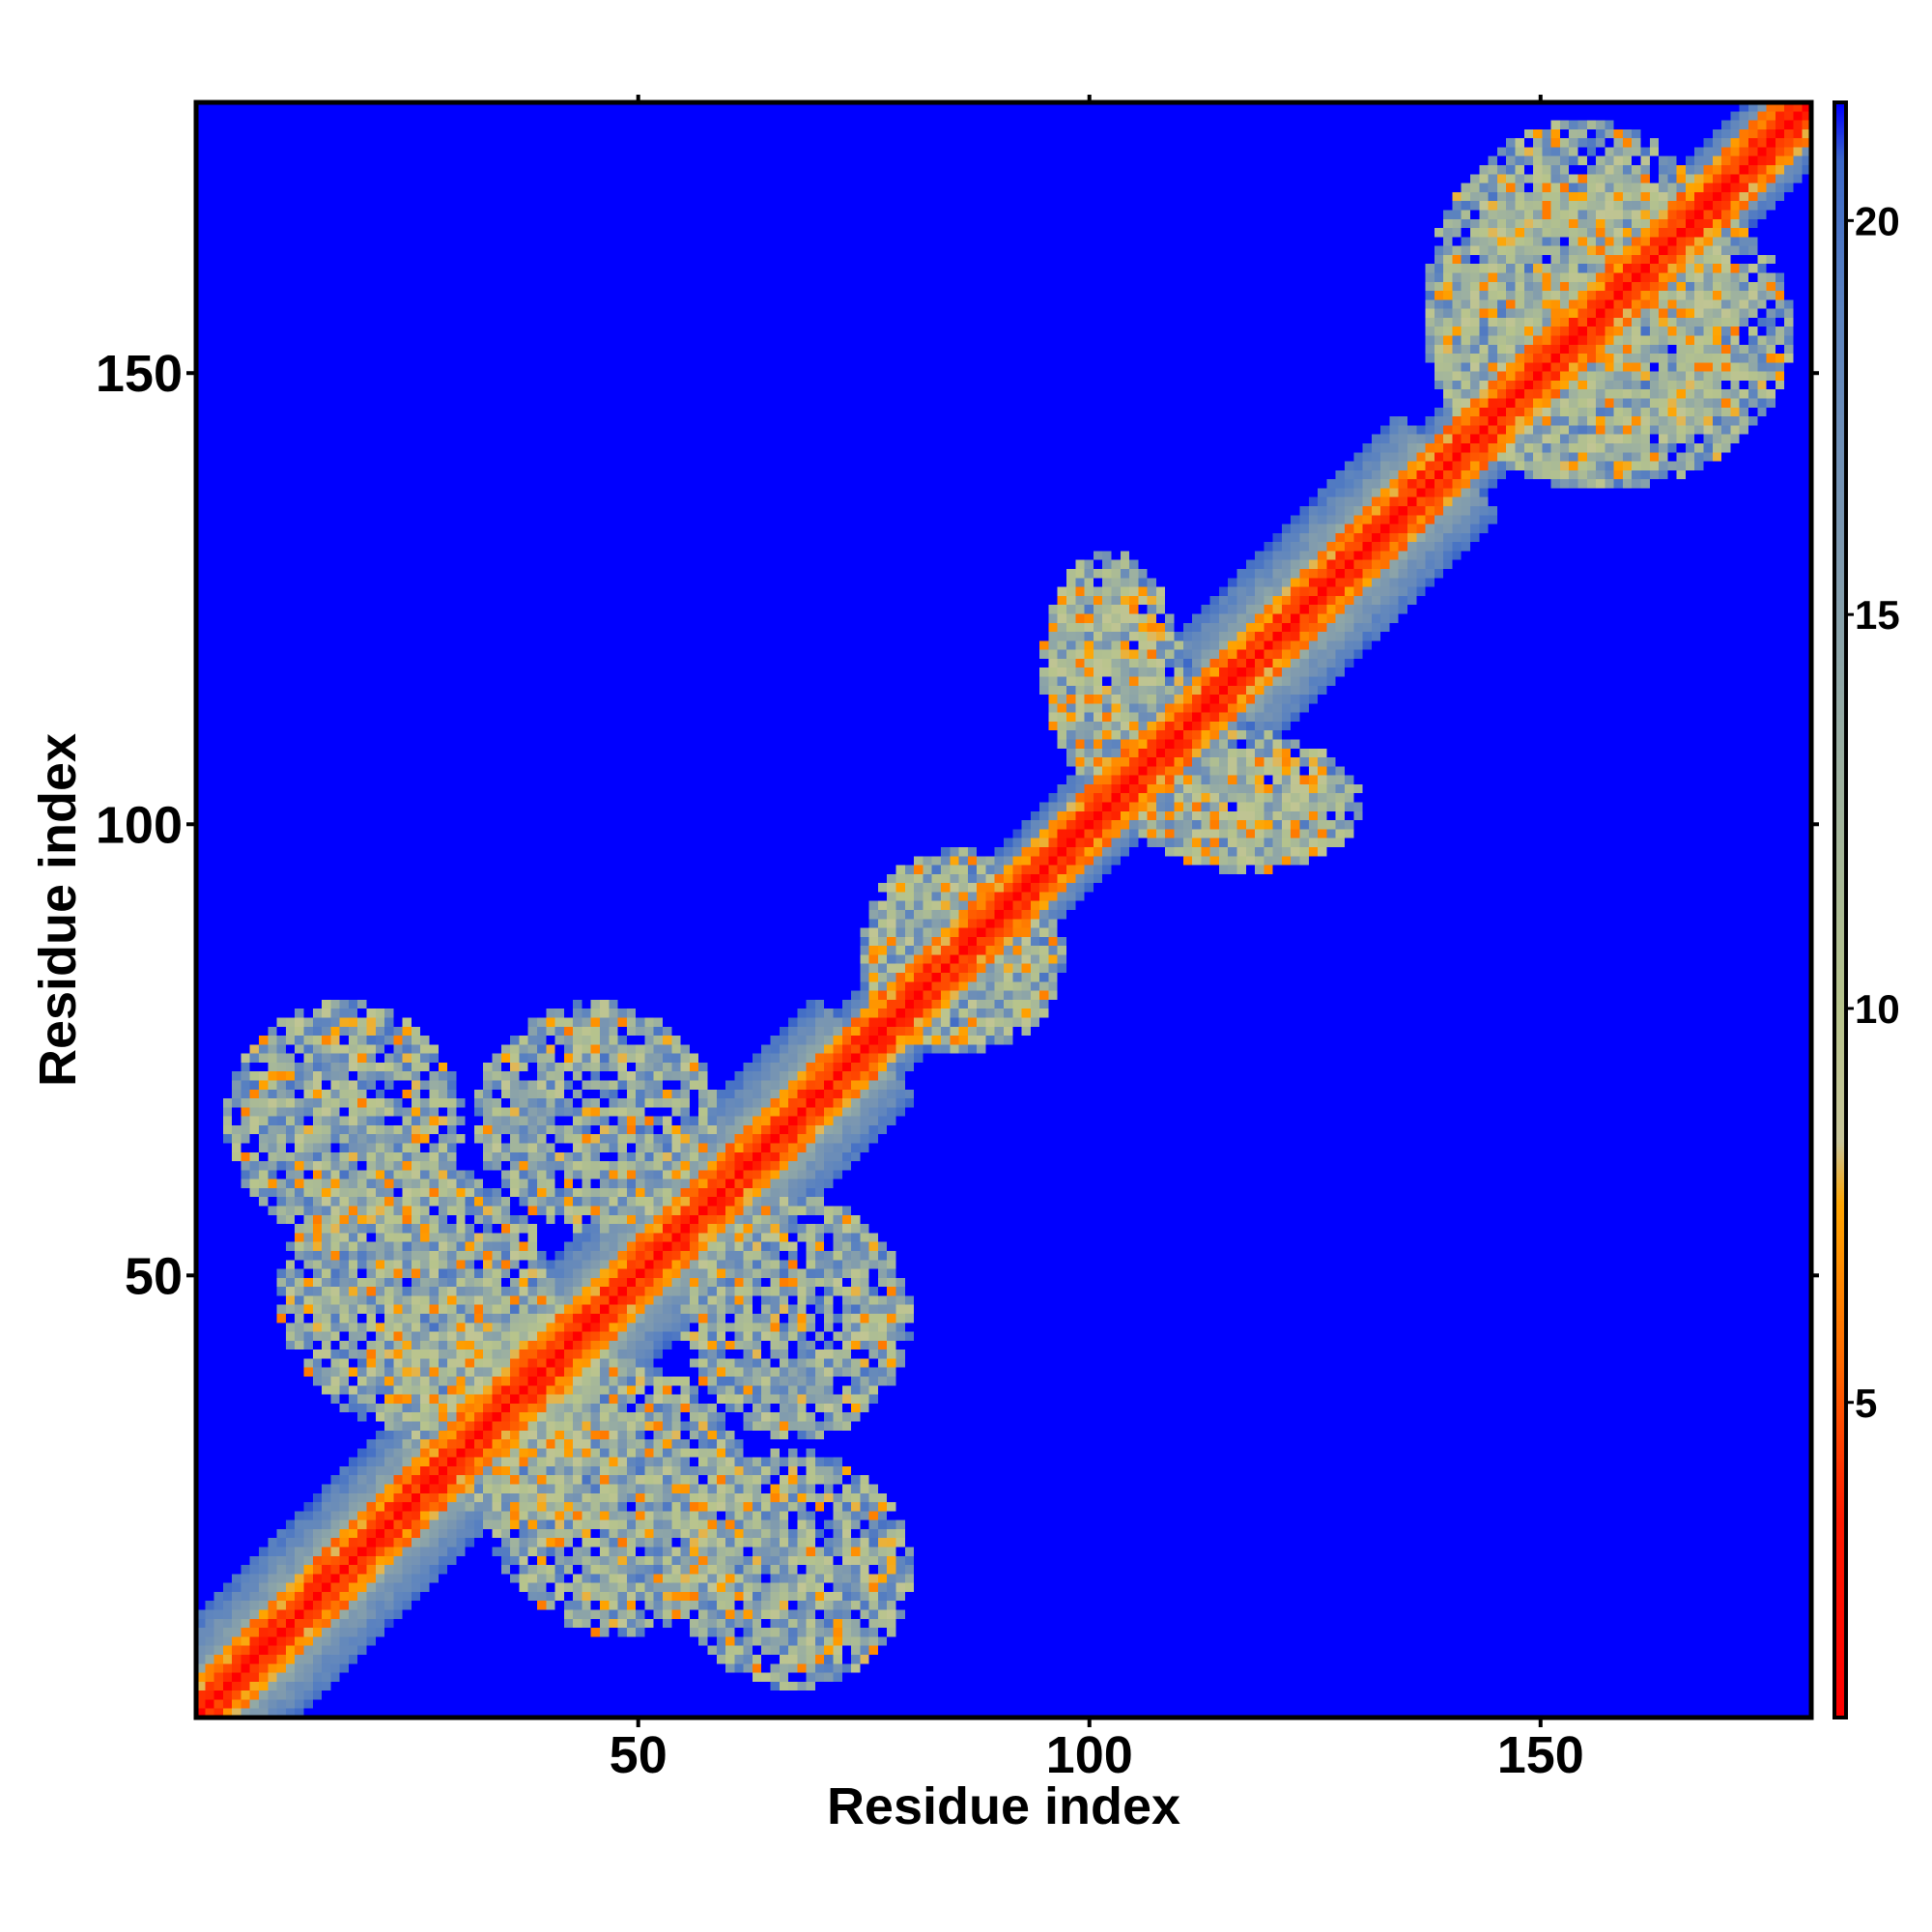  Describe the element at coordinates (1877, 1009) in the screenshot. I see `colorbar-tick-label: 10` at that location.